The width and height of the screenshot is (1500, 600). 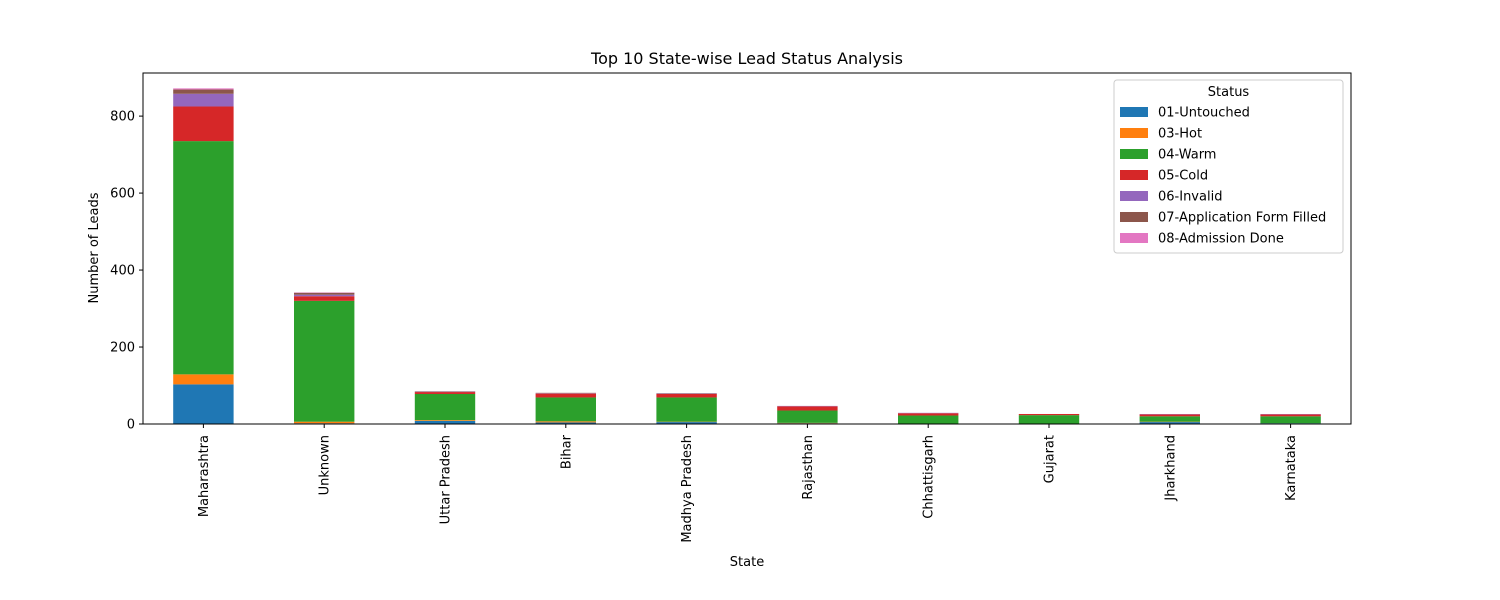 I want to click on bar-bihar-03-hot, so click(x=565, y=422).